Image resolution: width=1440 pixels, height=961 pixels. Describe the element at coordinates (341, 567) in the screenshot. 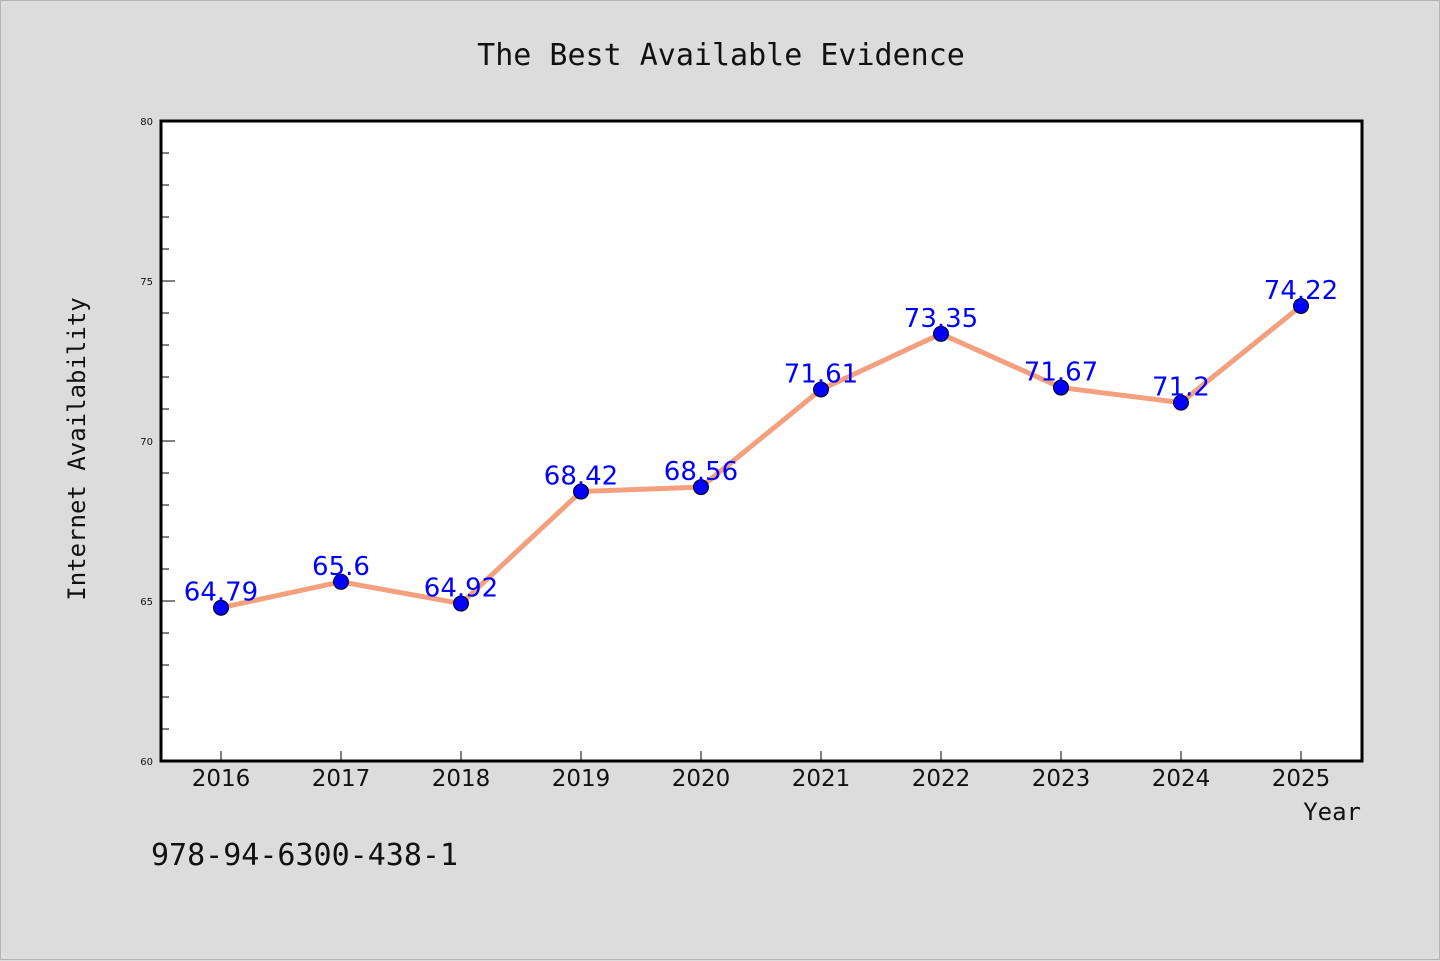

I see `data-label: 65.6` at that location.